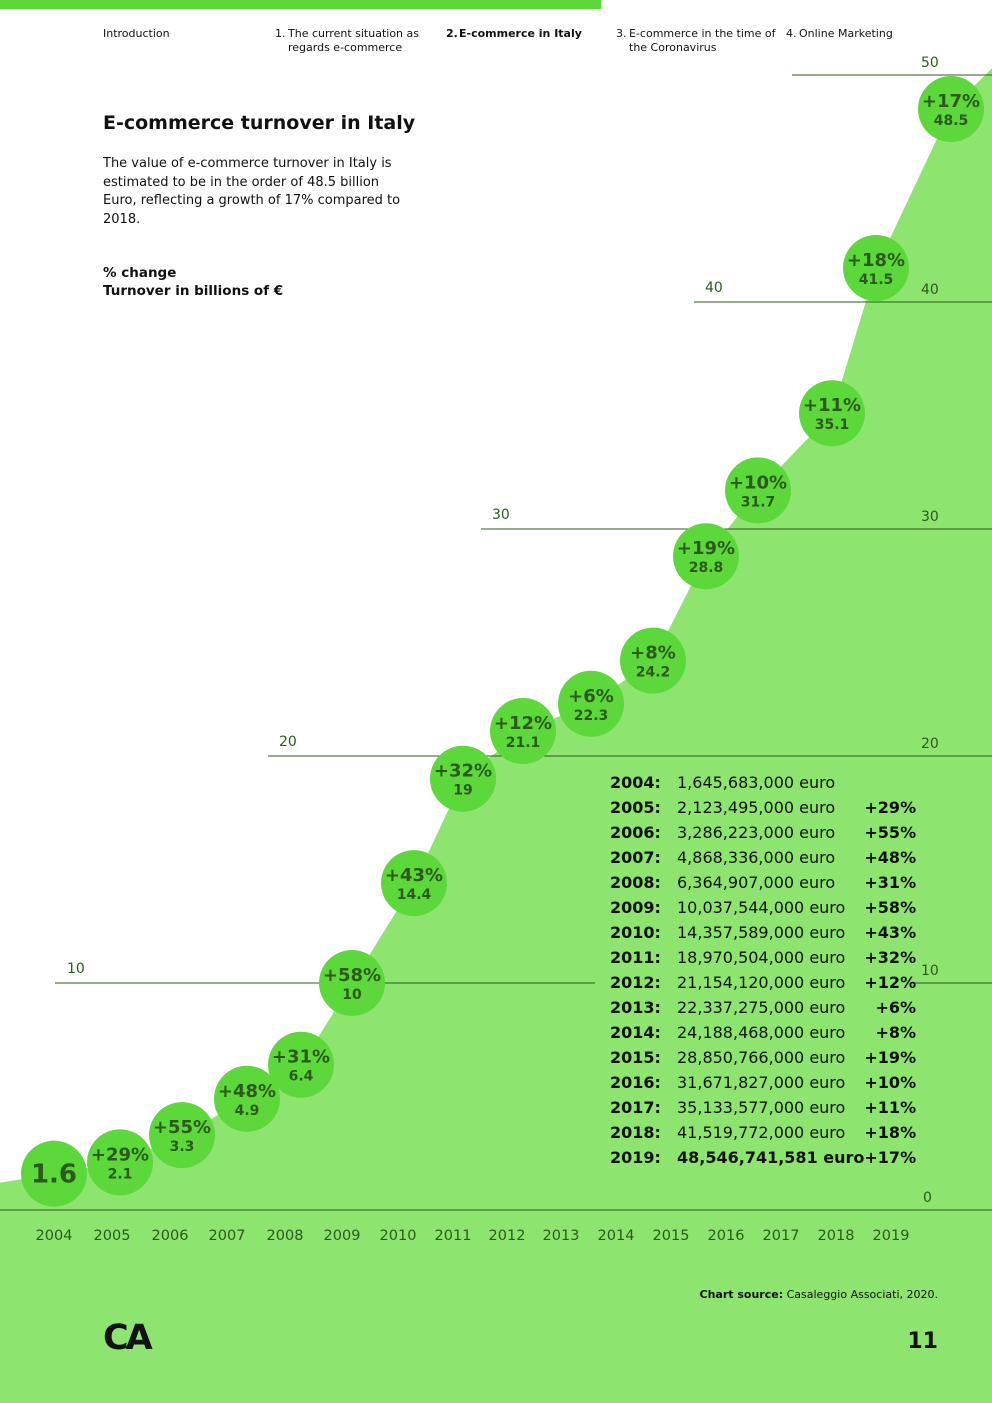 Image resolution: width=992 pixels, height=1403 pixels. Describe the element at coordinates (635, 1057) in the screenshot. I see `table-cell-year: 2015:` at that location.